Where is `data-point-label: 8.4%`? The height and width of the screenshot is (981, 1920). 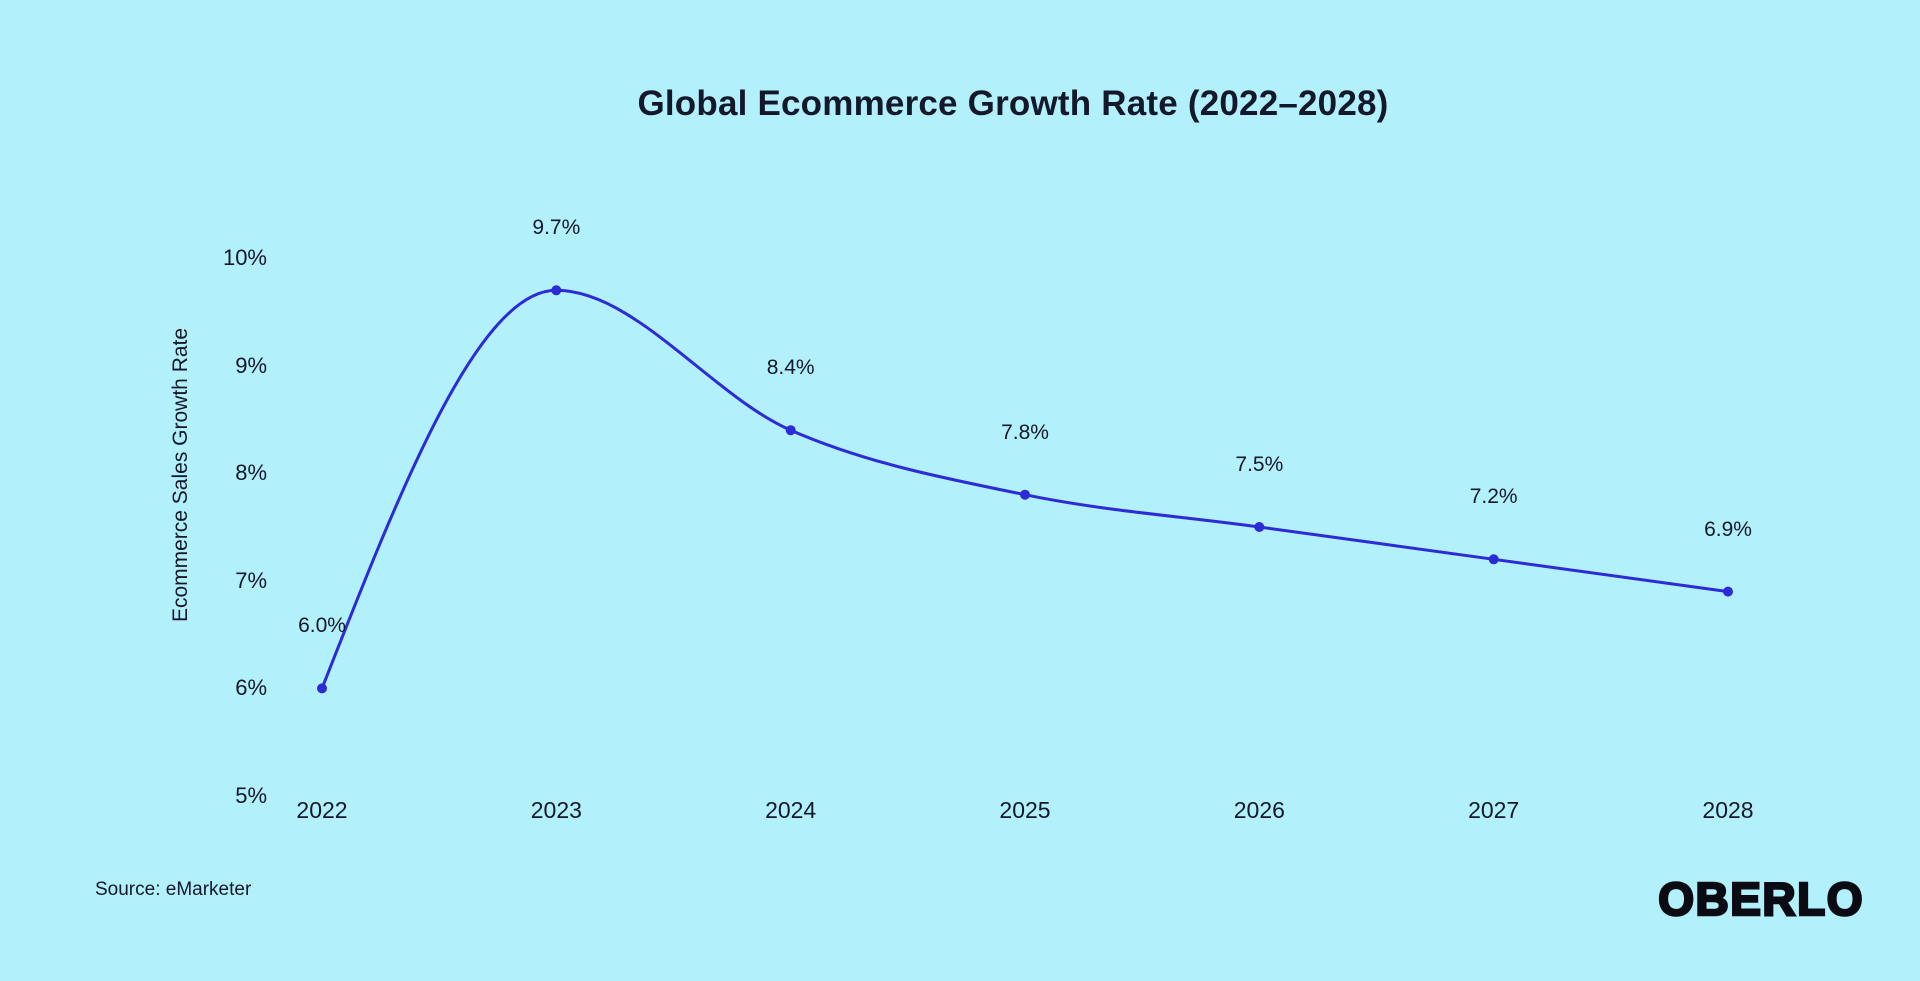 data-point-label: 8.4% is located at coordinates (790, 368).